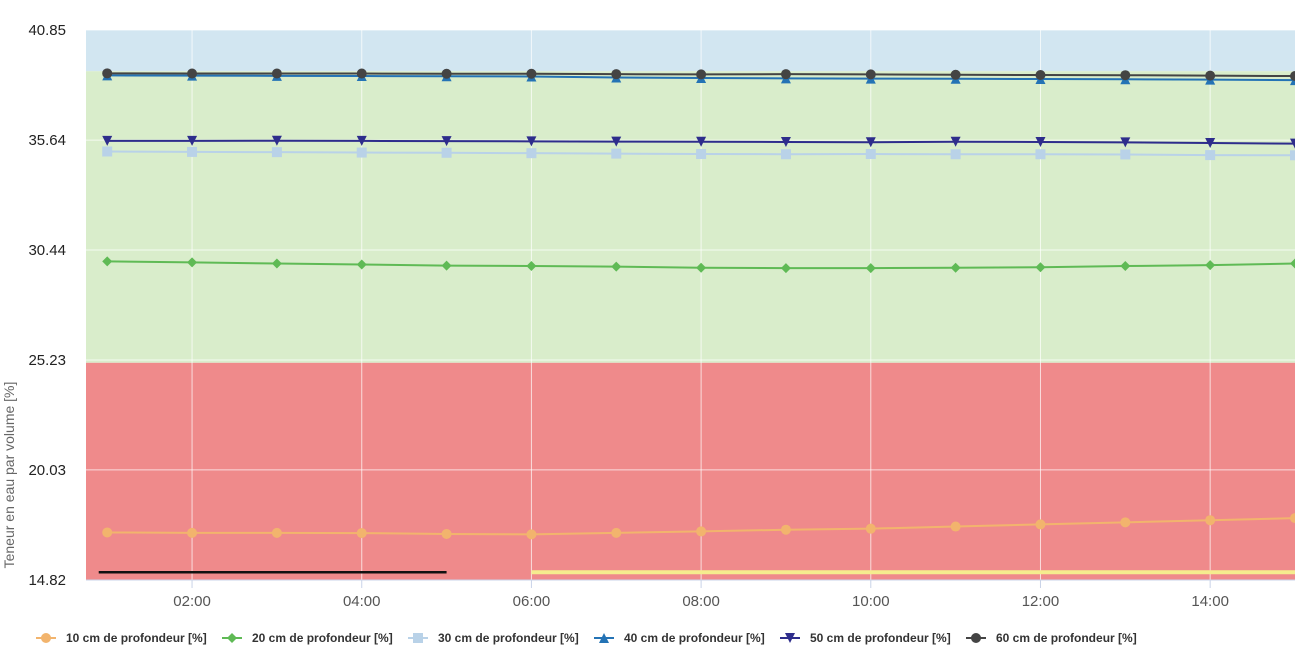  Describe the element at coordinates (47, 30) in the screenshot. I see `y-tick-label: 40.85` at that location.